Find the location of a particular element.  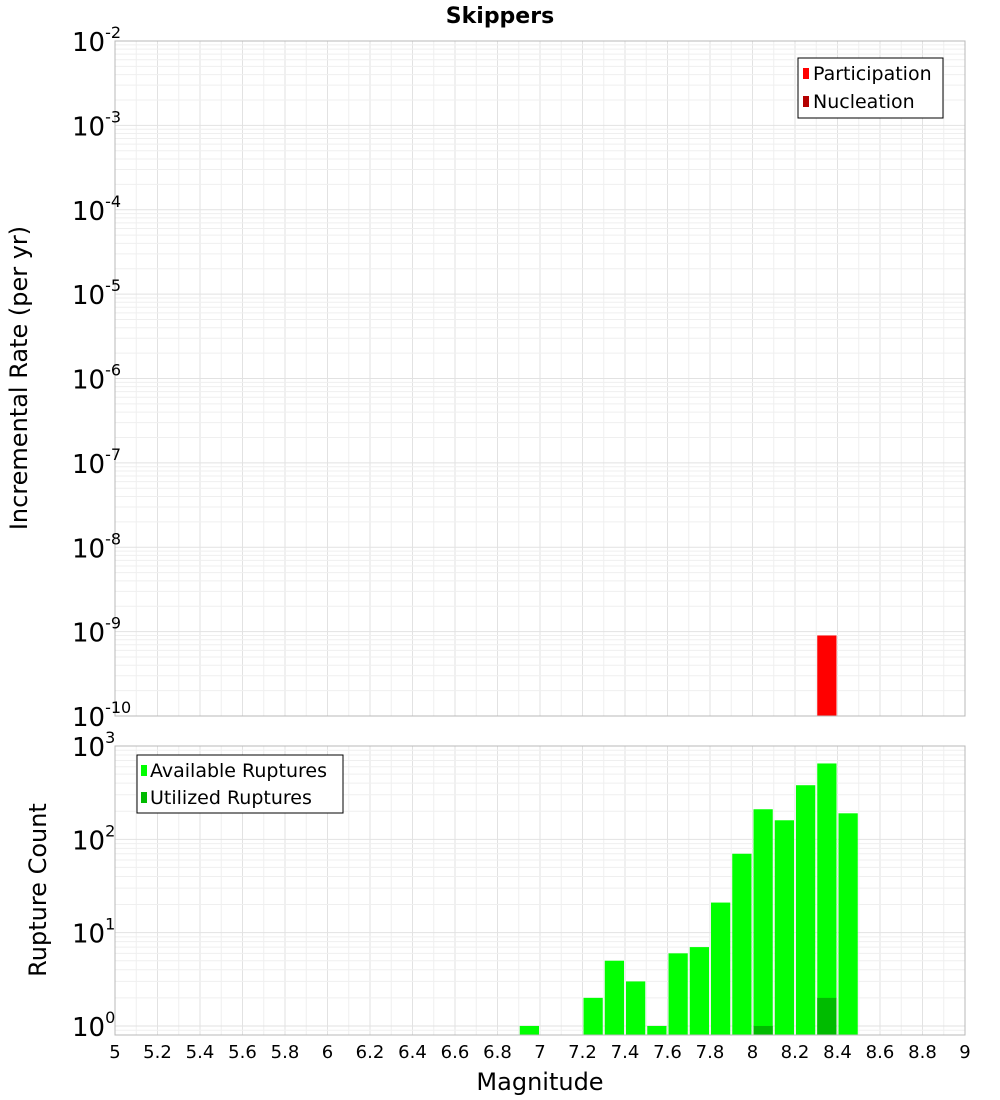

rate-chart-legend: Participation Nucleation is located at coordinates (870, 88).